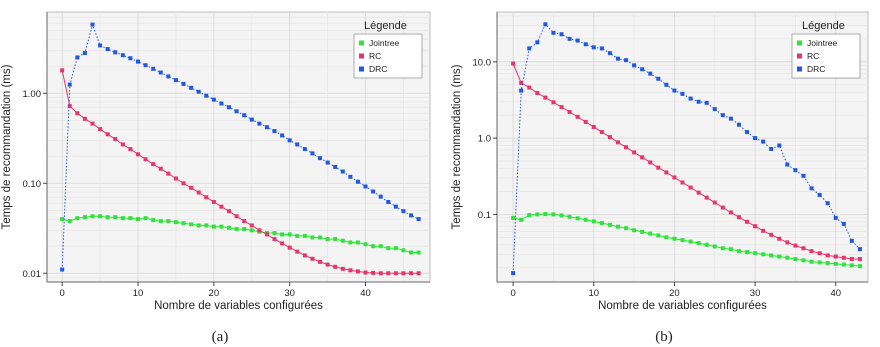  Describe the element at coordinates (220, 337) in the screenshot. I see `subfigure-caption: (a)` at that location.